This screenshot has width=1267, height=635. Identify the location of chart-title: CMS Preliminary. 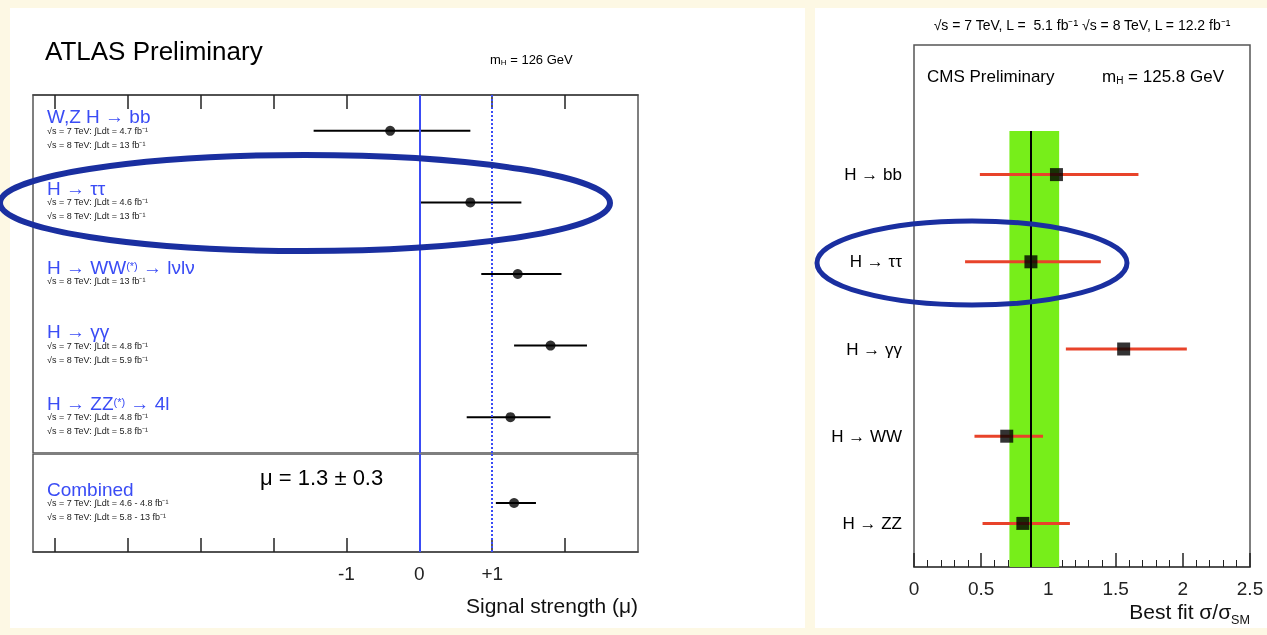
(991, 76).